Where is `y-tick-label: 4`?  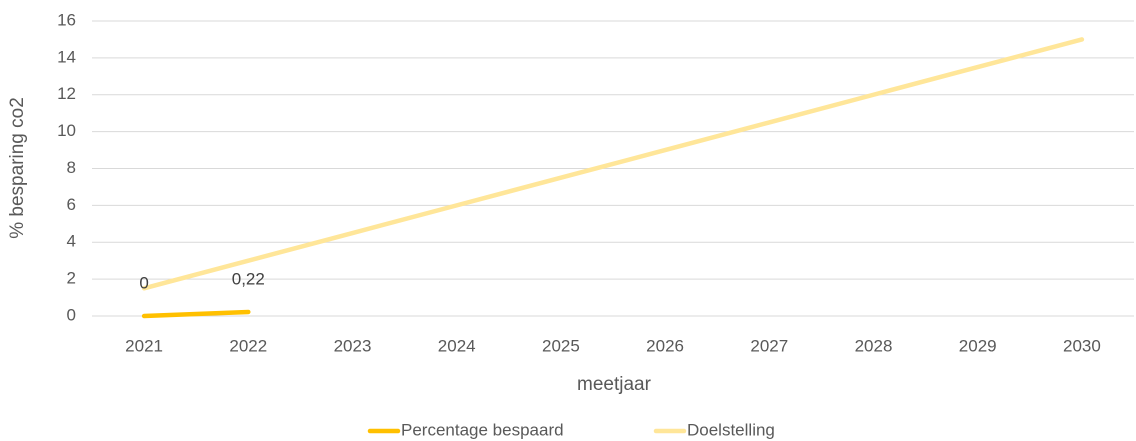 y-tick-label: 4 is located at coordinates (71, 241).